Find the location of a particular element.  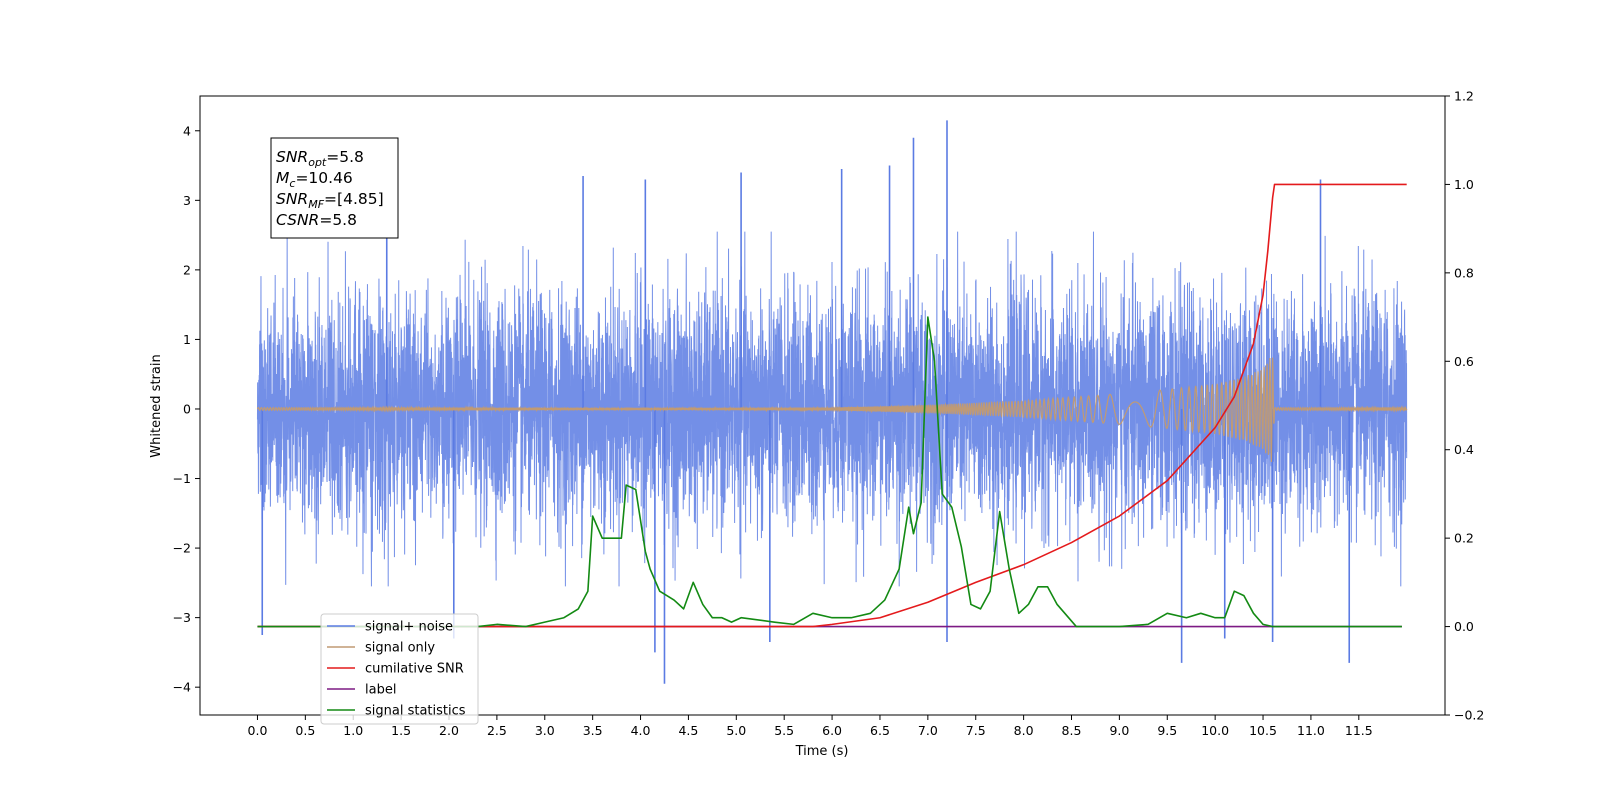

x-tick-label: 8.5 is located at coordinates (1072, 730).